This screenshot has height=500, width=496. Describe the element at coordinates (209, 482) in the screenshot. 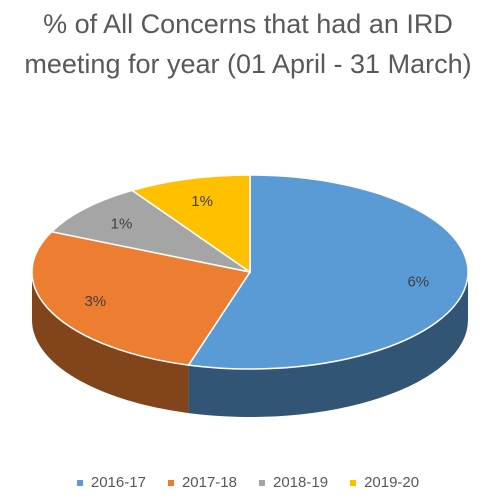

I see `legend-label: 2017-18` at that location.